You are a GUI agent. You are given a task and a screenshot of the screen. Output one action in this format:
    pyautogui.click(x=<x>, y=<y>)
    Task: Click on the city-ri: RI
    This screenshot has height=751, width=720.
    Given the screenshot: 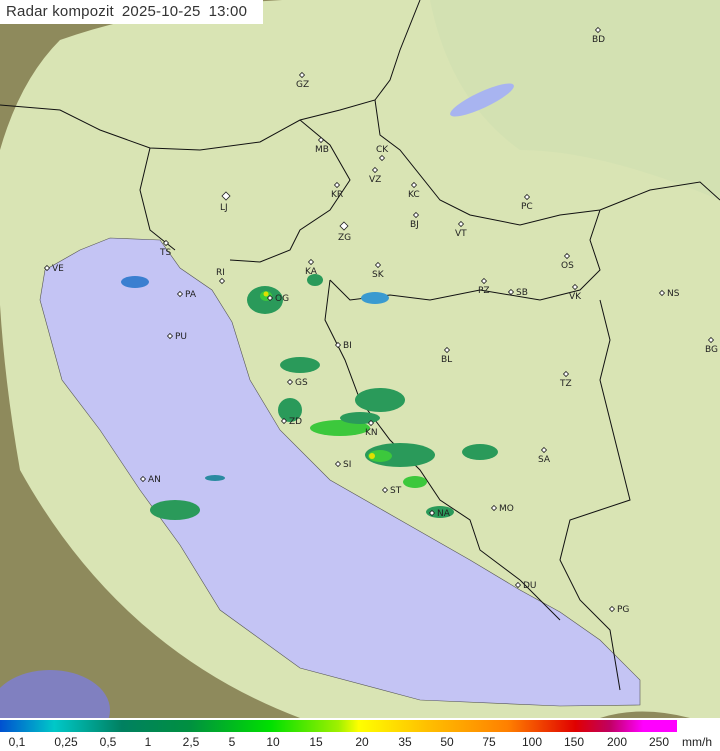 What is the action you would take?
    pyautogui.click(x=221, y=276)
    